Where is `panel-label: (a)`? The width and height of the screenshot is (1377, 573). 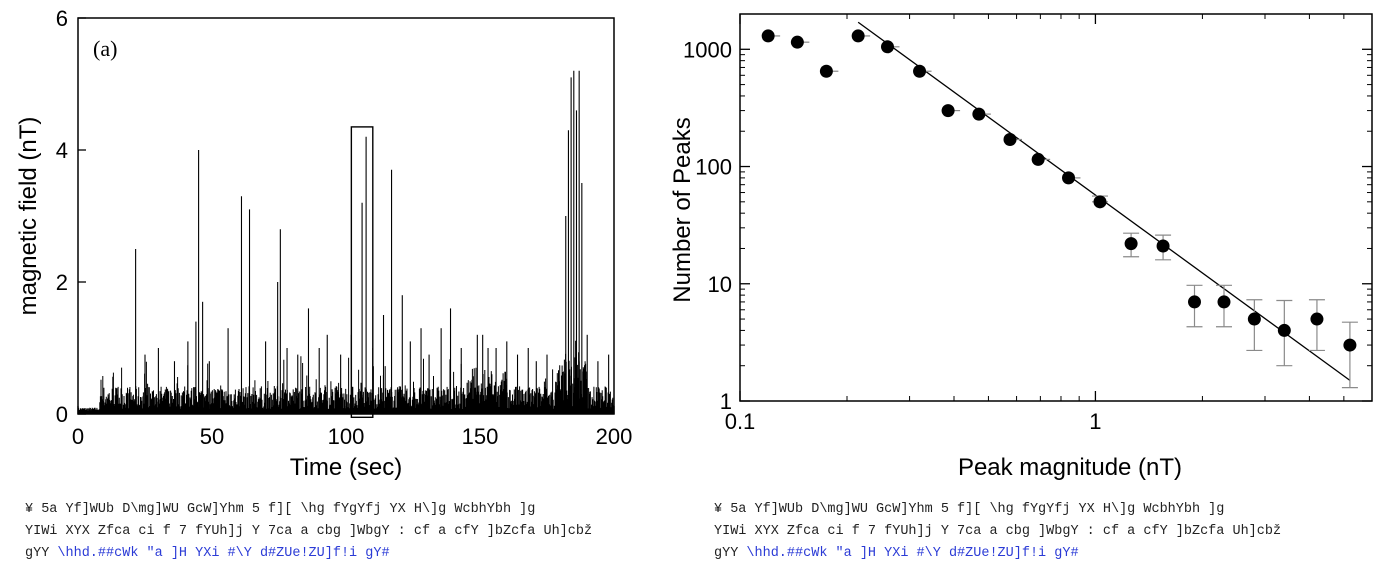 panel-label: (a) is located at coordinates (105, 48).